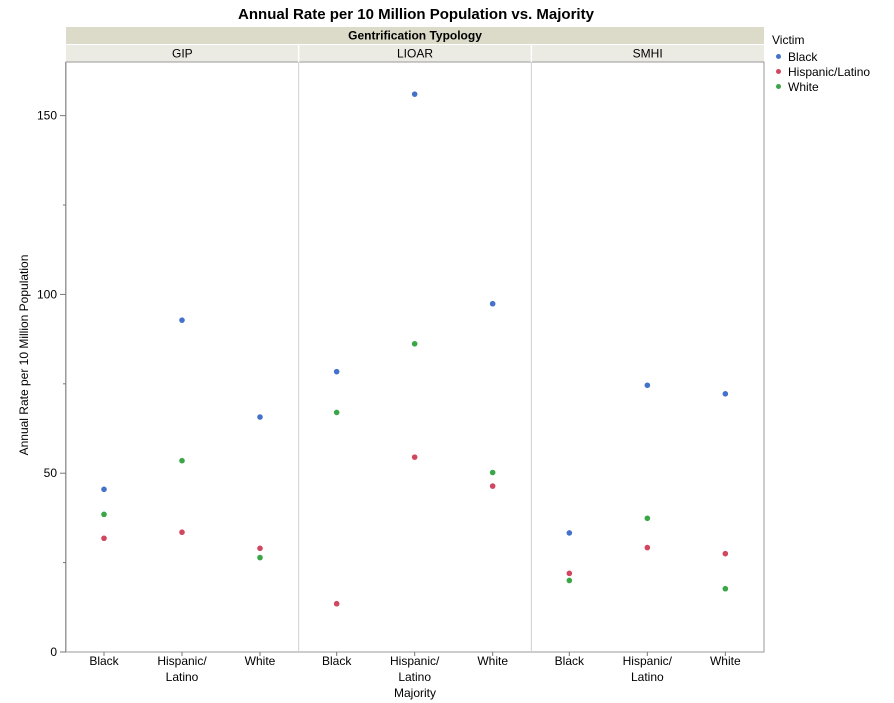 Image resolution: width=894 pixels, height=703 pixels. Describe the element at coordinates (821, 56) in the screenshot. I see `legend-item: Black` at that location.